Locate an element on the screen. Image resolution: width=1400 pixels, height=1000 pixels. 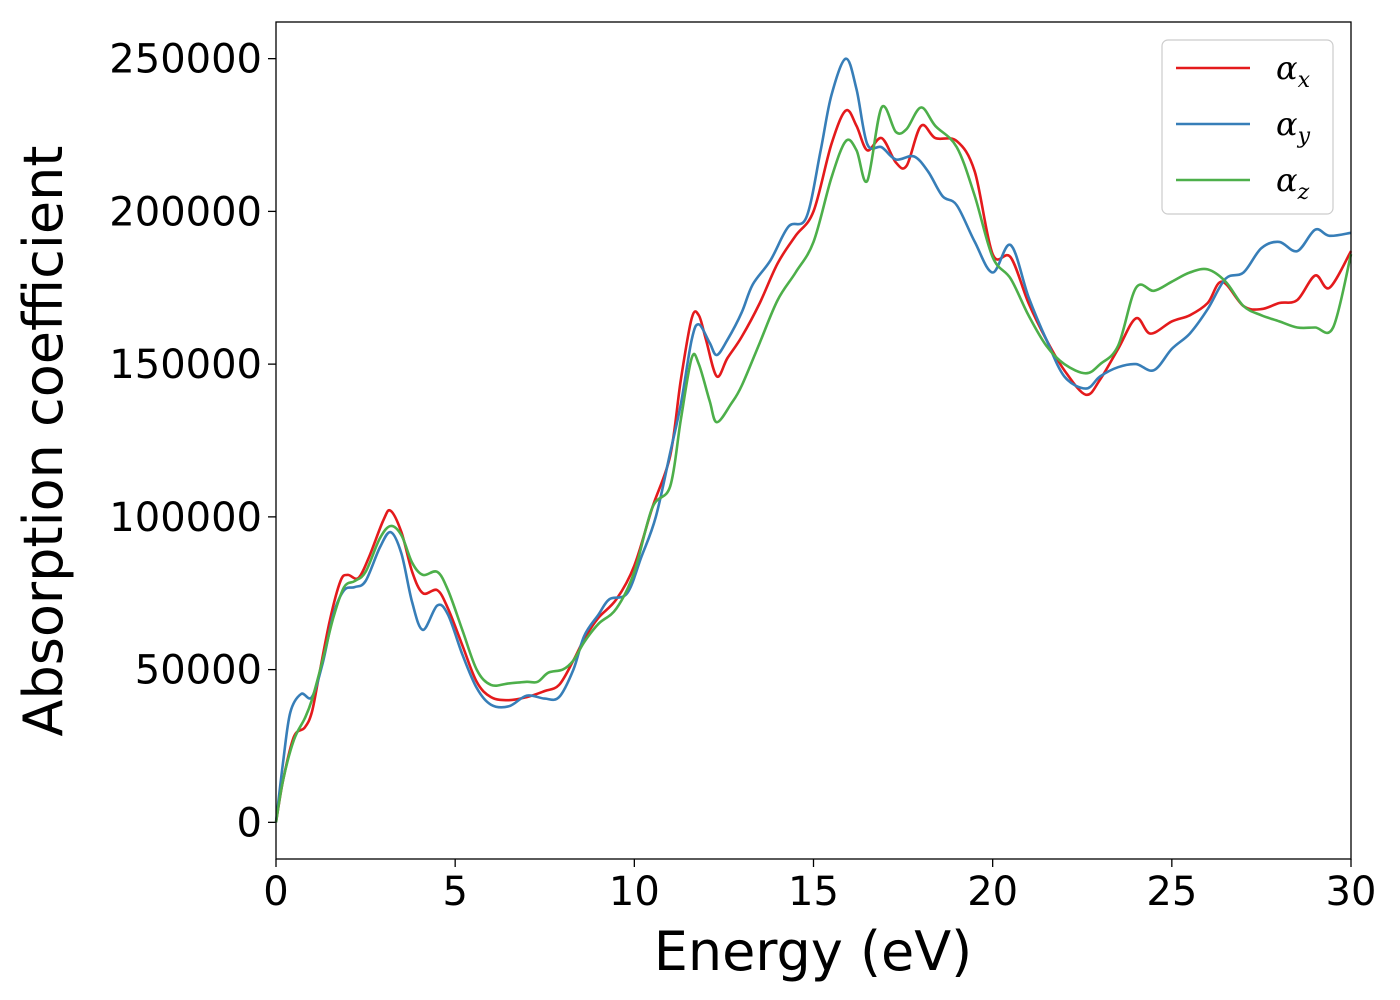
y-axis-label: Absorption coefficient is located at coordinates (43, 441).